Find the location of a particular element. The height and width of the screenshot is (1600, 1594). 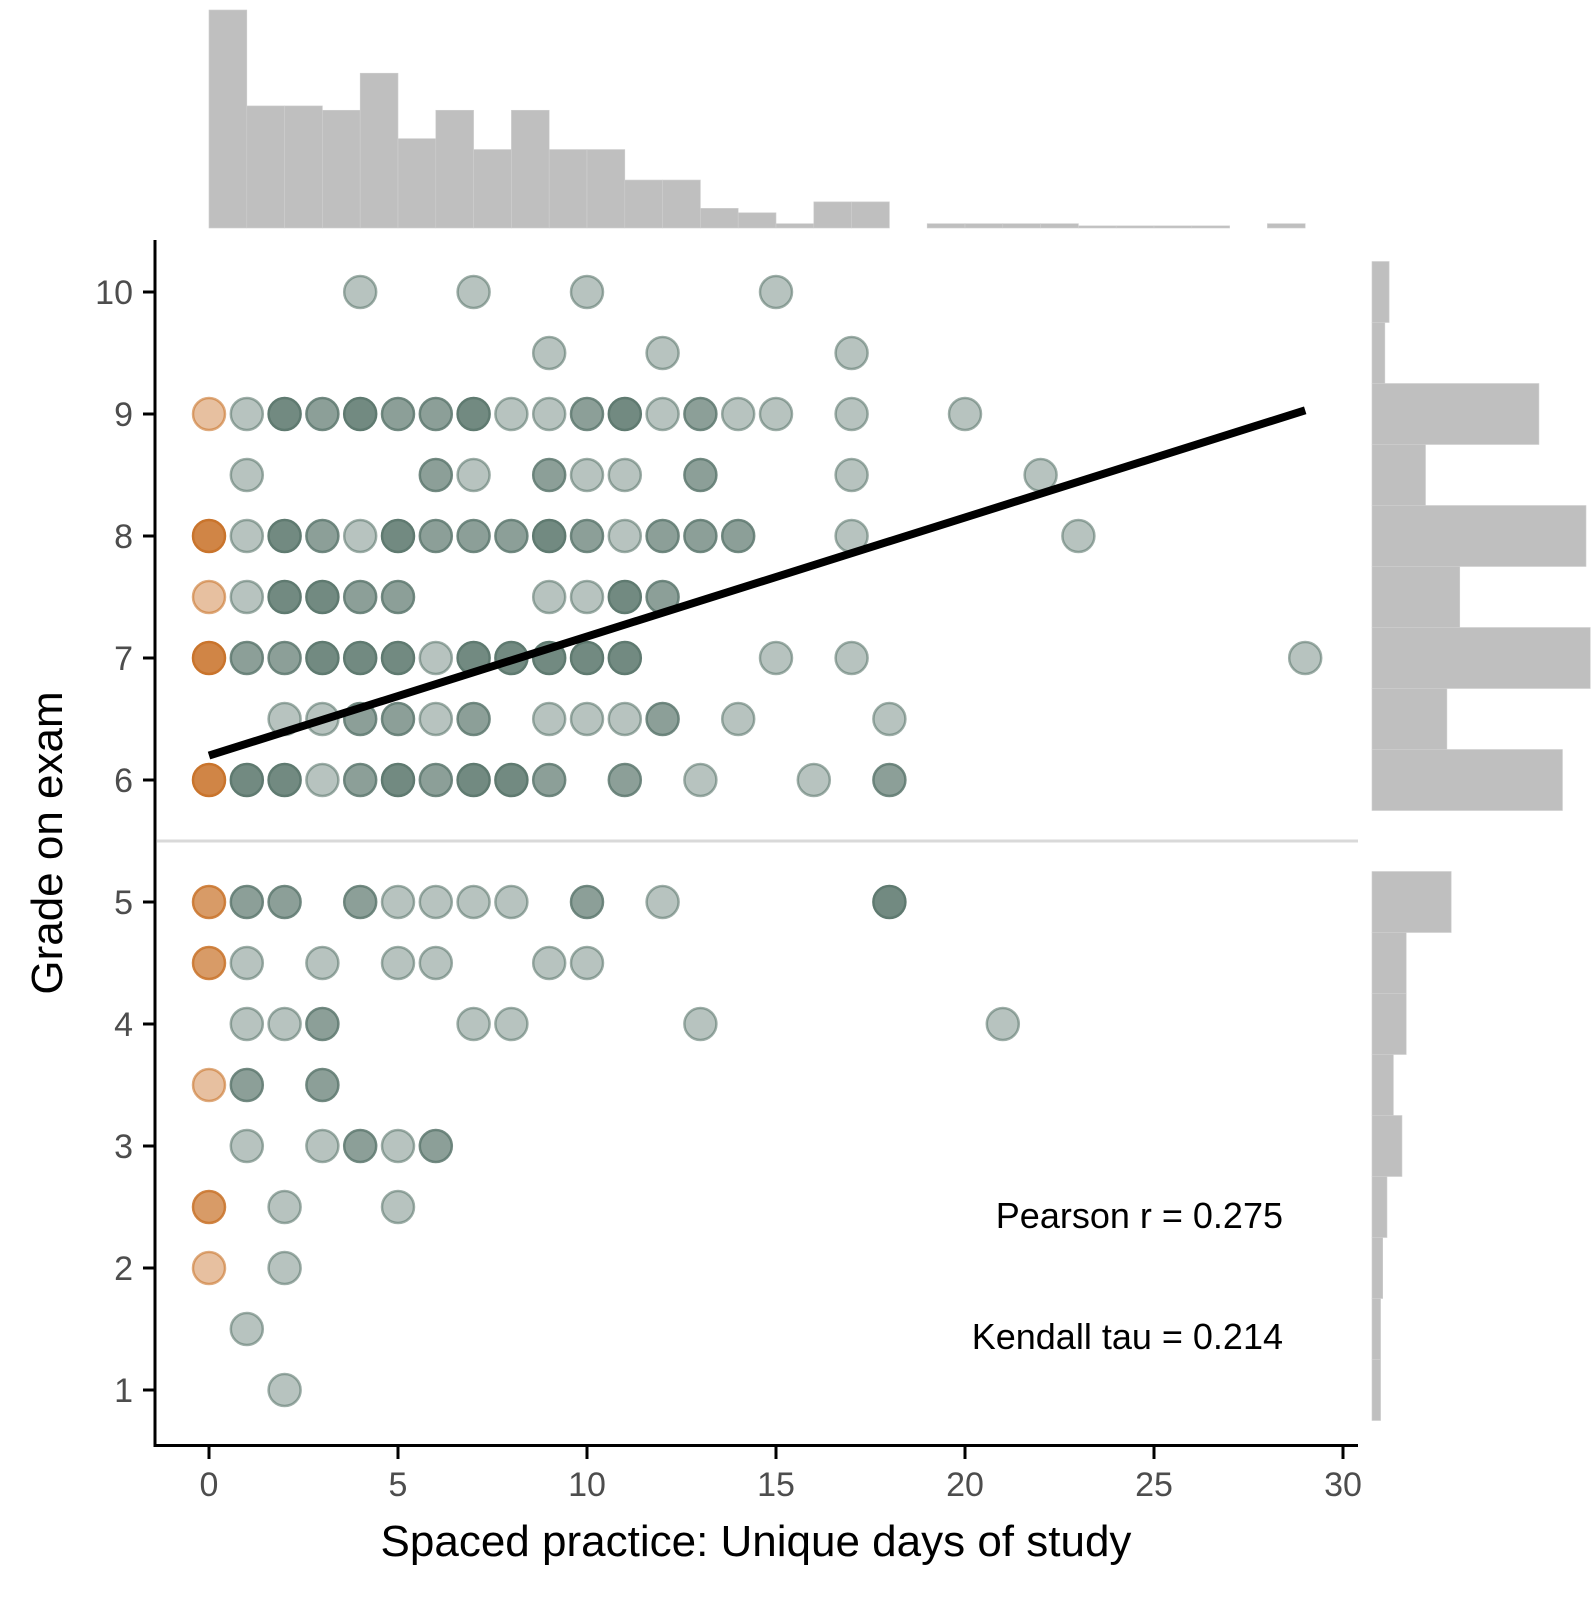

kendall-annotation: Kendall tau = 0.214 is located at coordinates (1127, 1336).